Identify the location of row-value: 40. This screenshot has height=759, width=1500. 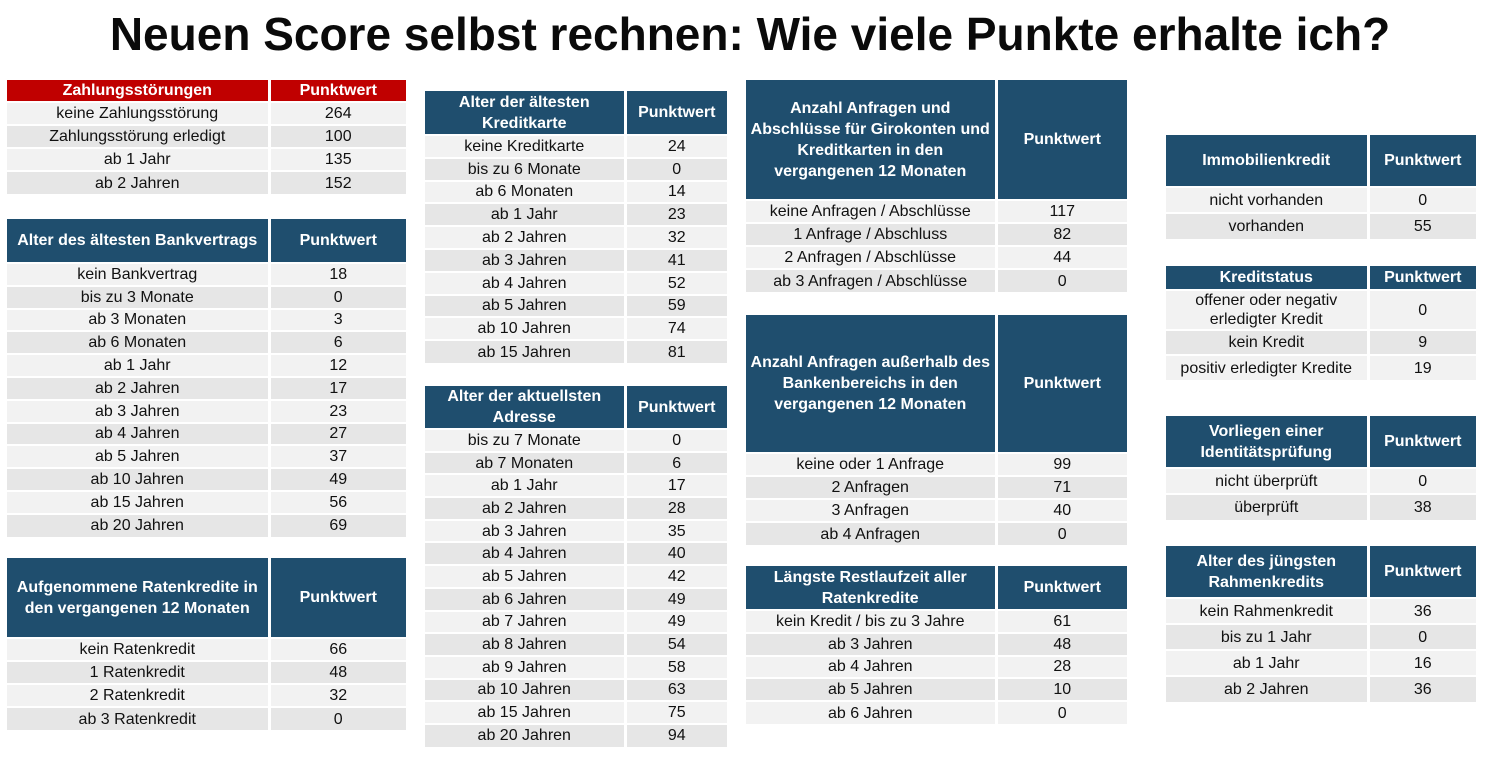
(1061, 510).